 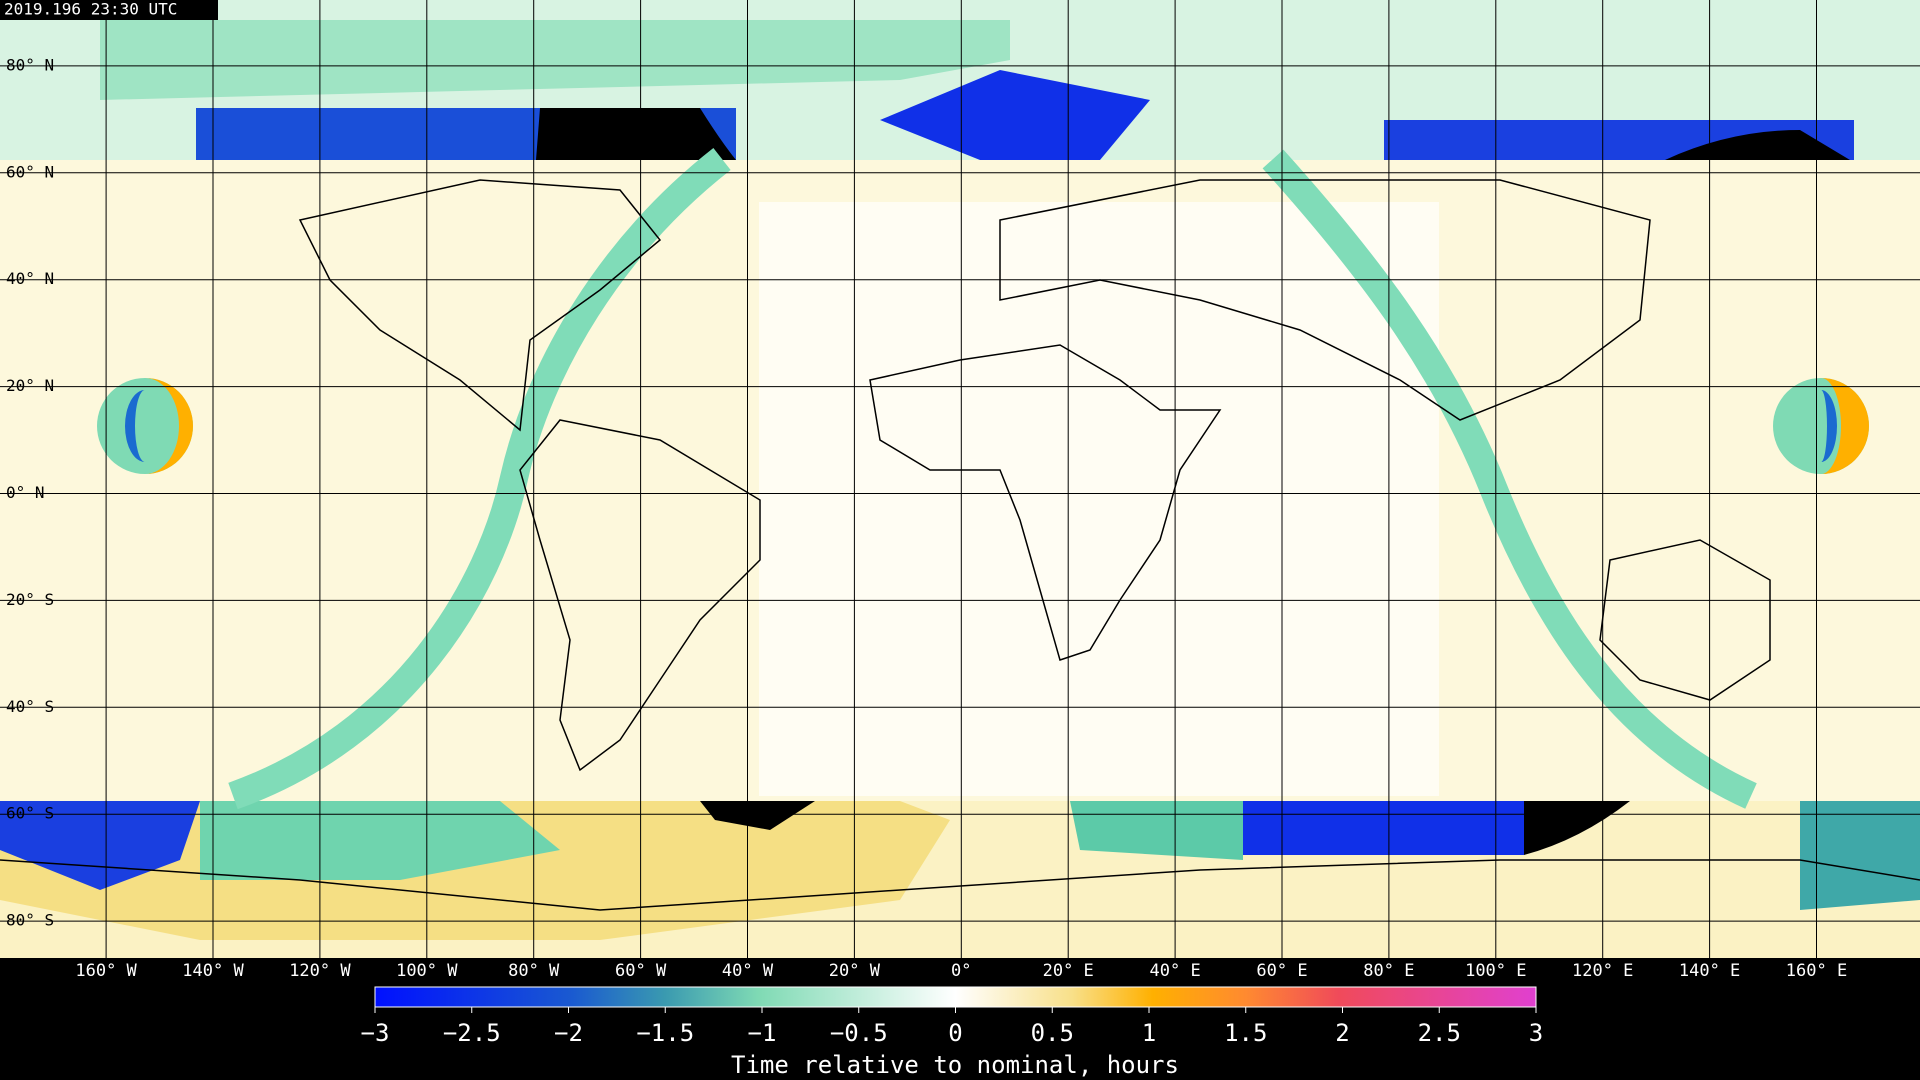 What do you see at coordinates (1342, 1033) in the screenshot?
I see `colorbar-tick-label: 2` at bounding box center [1342, 1033].